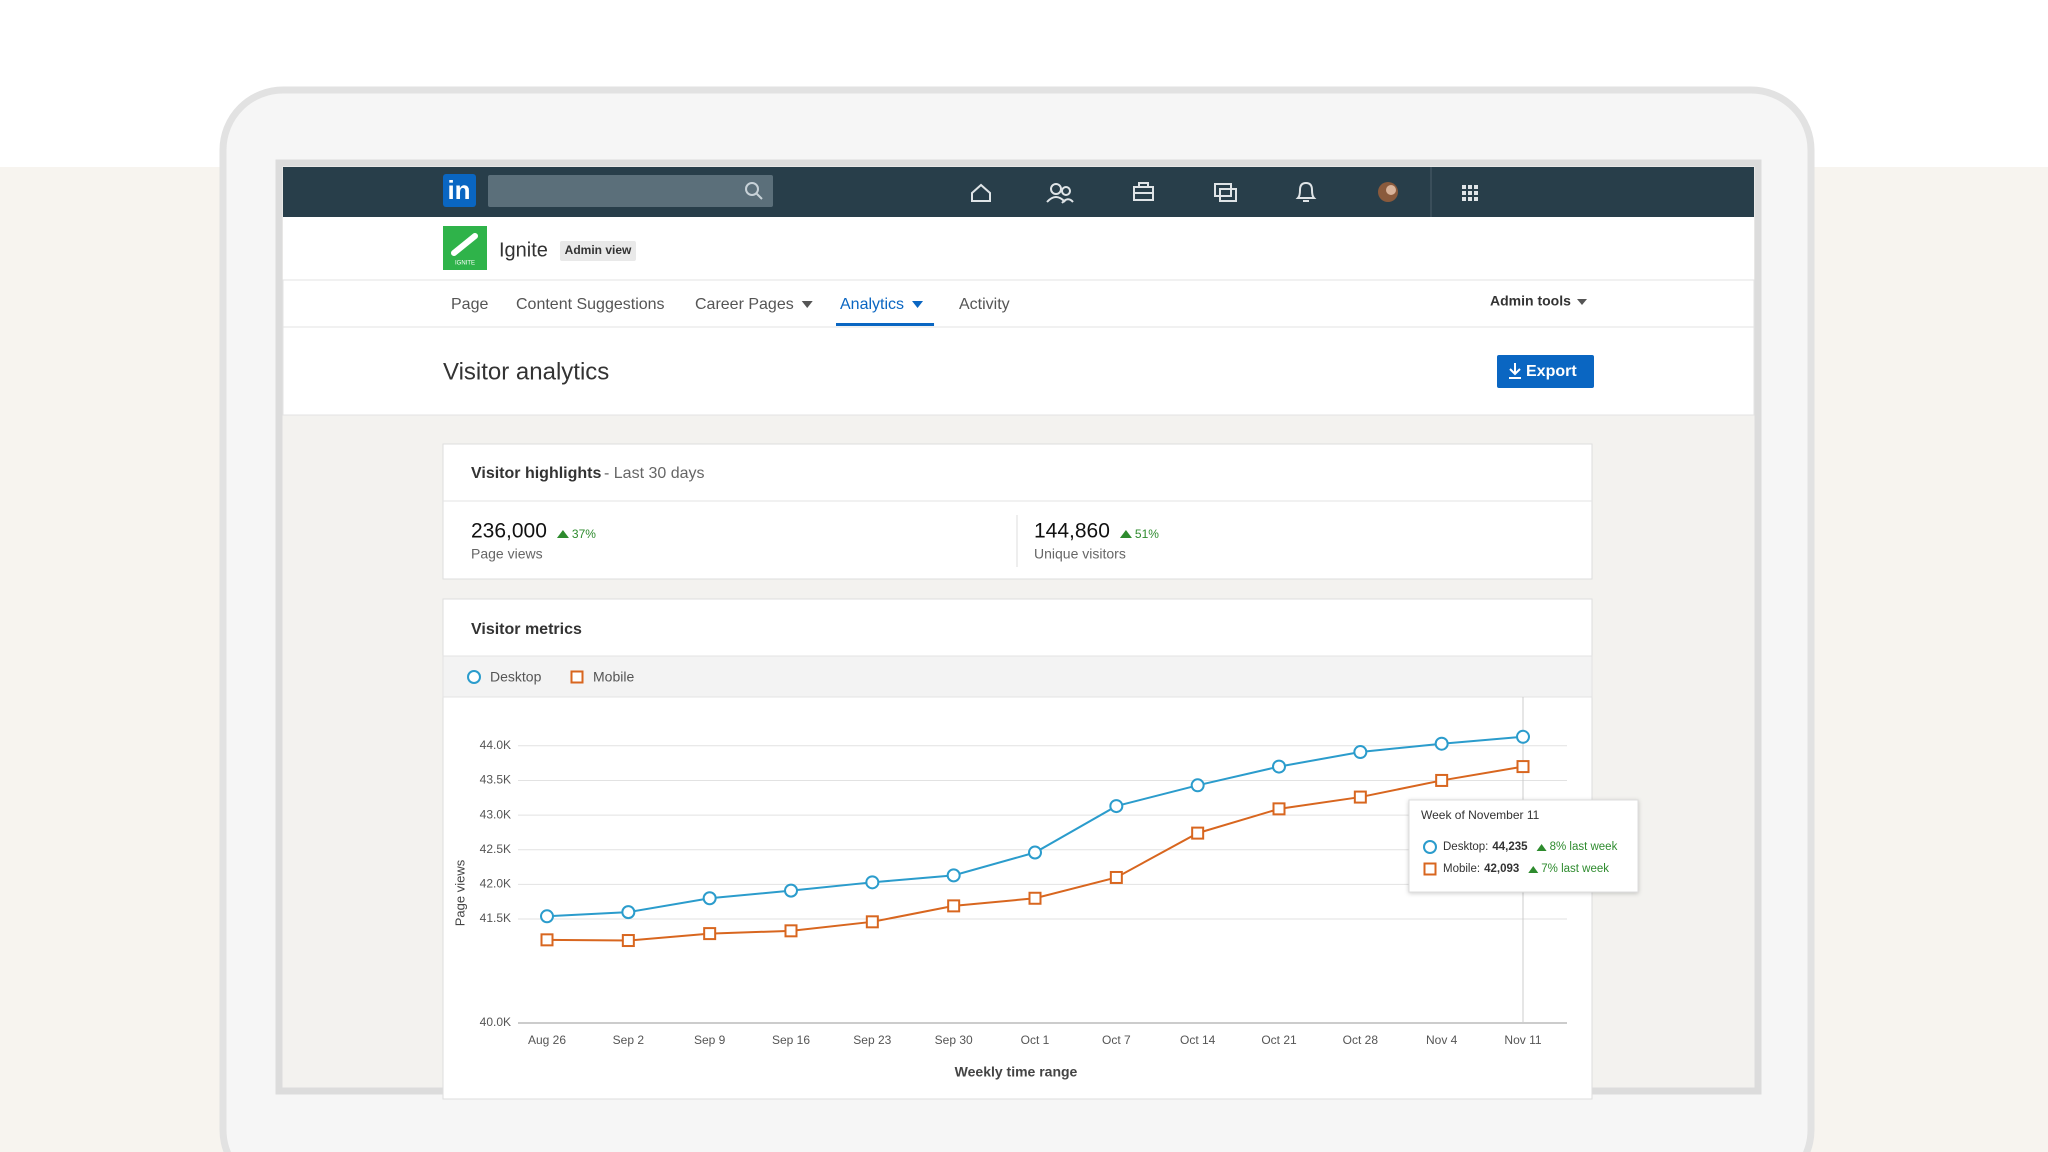 This screenshot has height=1152, width=2048. Describe the element at coordinates (654, 473) in the screenshot. I see `highlights-period: - Last 30 days` at that location.